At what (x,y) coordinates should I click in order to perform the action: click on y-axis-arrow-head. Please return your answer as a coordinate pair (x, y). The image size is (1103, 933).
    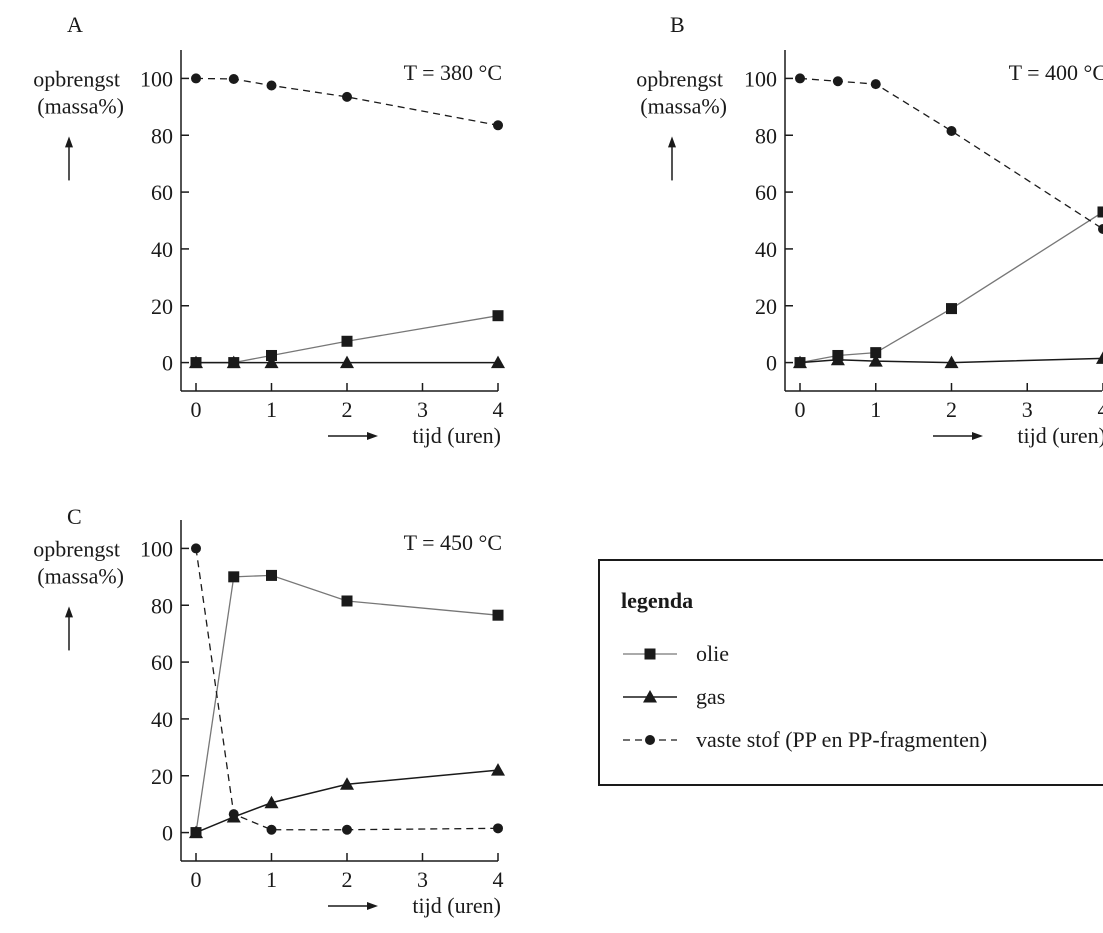
    Looking at the image, I should click on (672, 142).